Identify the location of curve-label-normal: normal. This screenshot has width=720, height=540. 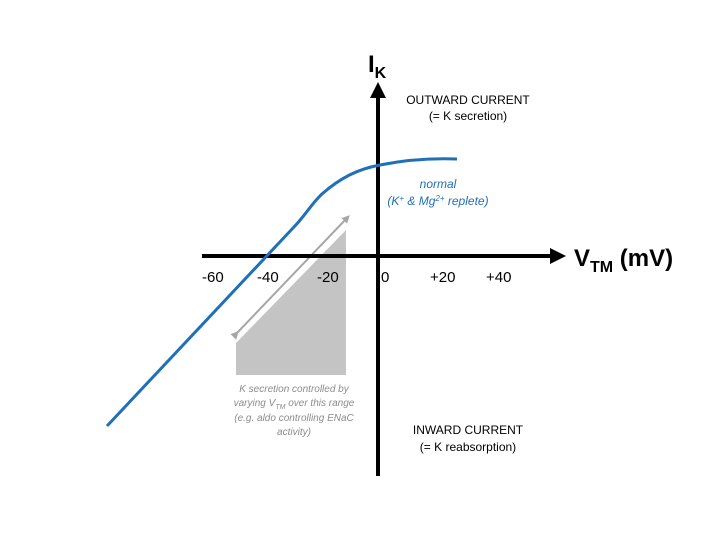
(438, 184).